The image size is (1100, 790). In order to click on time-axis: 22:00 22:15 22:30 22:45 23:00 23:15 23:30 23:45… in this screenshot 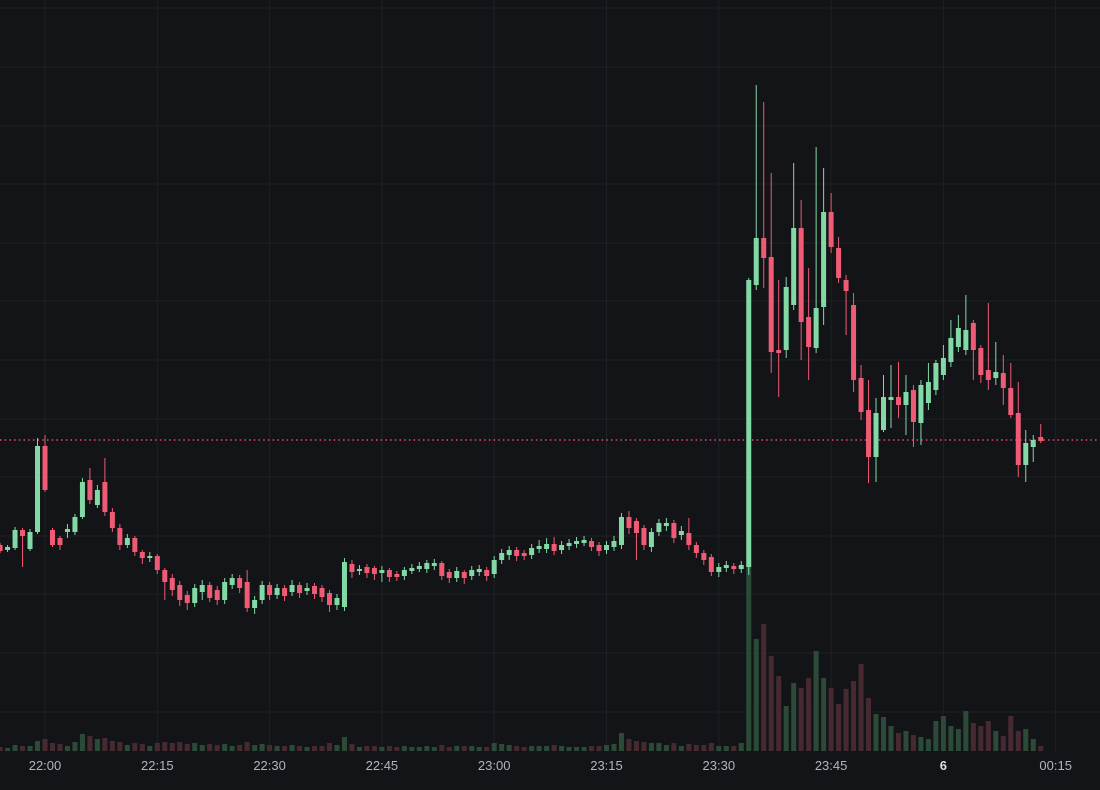, I will do `click(550, 771)`.